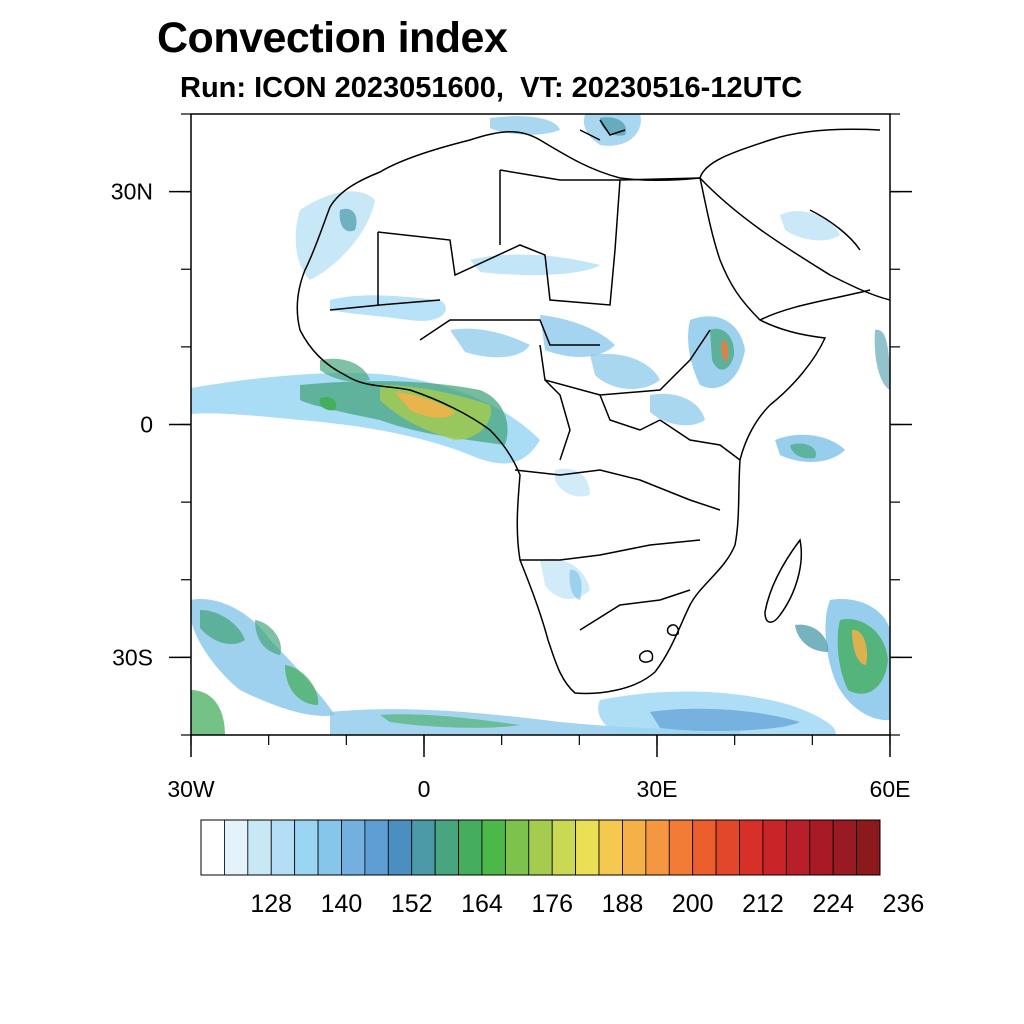 The height and width of the screenshot is (1024, 1024). Describe the element at coordinates (146, 425) in the screenshot. I see `y-tick-label: 0` at that location.